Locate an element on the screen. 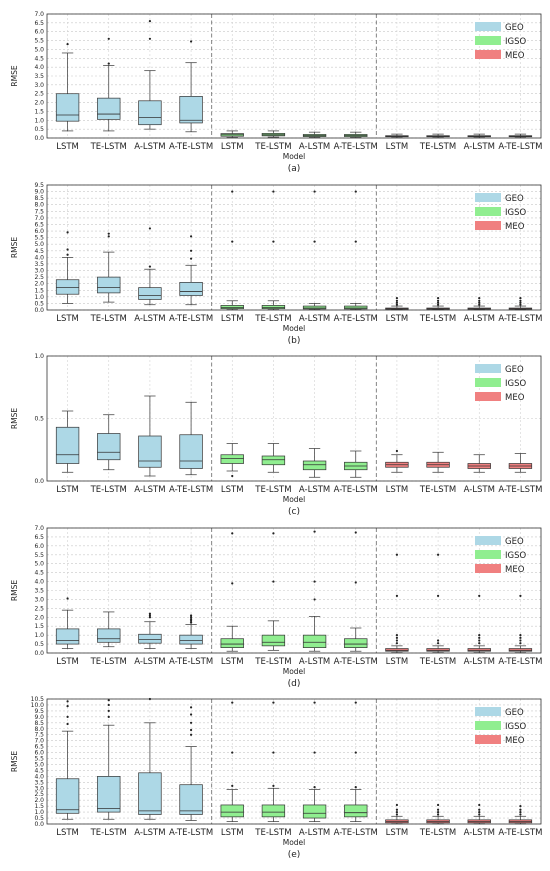 The width and height of the screenshot is (550, 871). legend-swatch-geo is located at coordinates (488, 26).